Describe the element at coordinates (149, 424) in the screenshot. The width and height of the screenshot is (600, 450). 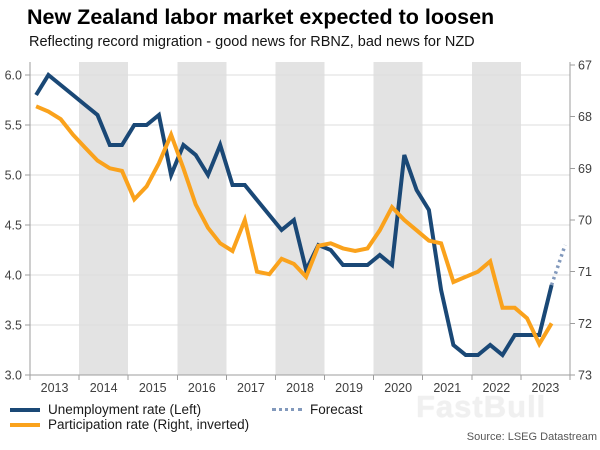
I see `legend-label-participation: Participation rate (Right, inverted)` at that location.